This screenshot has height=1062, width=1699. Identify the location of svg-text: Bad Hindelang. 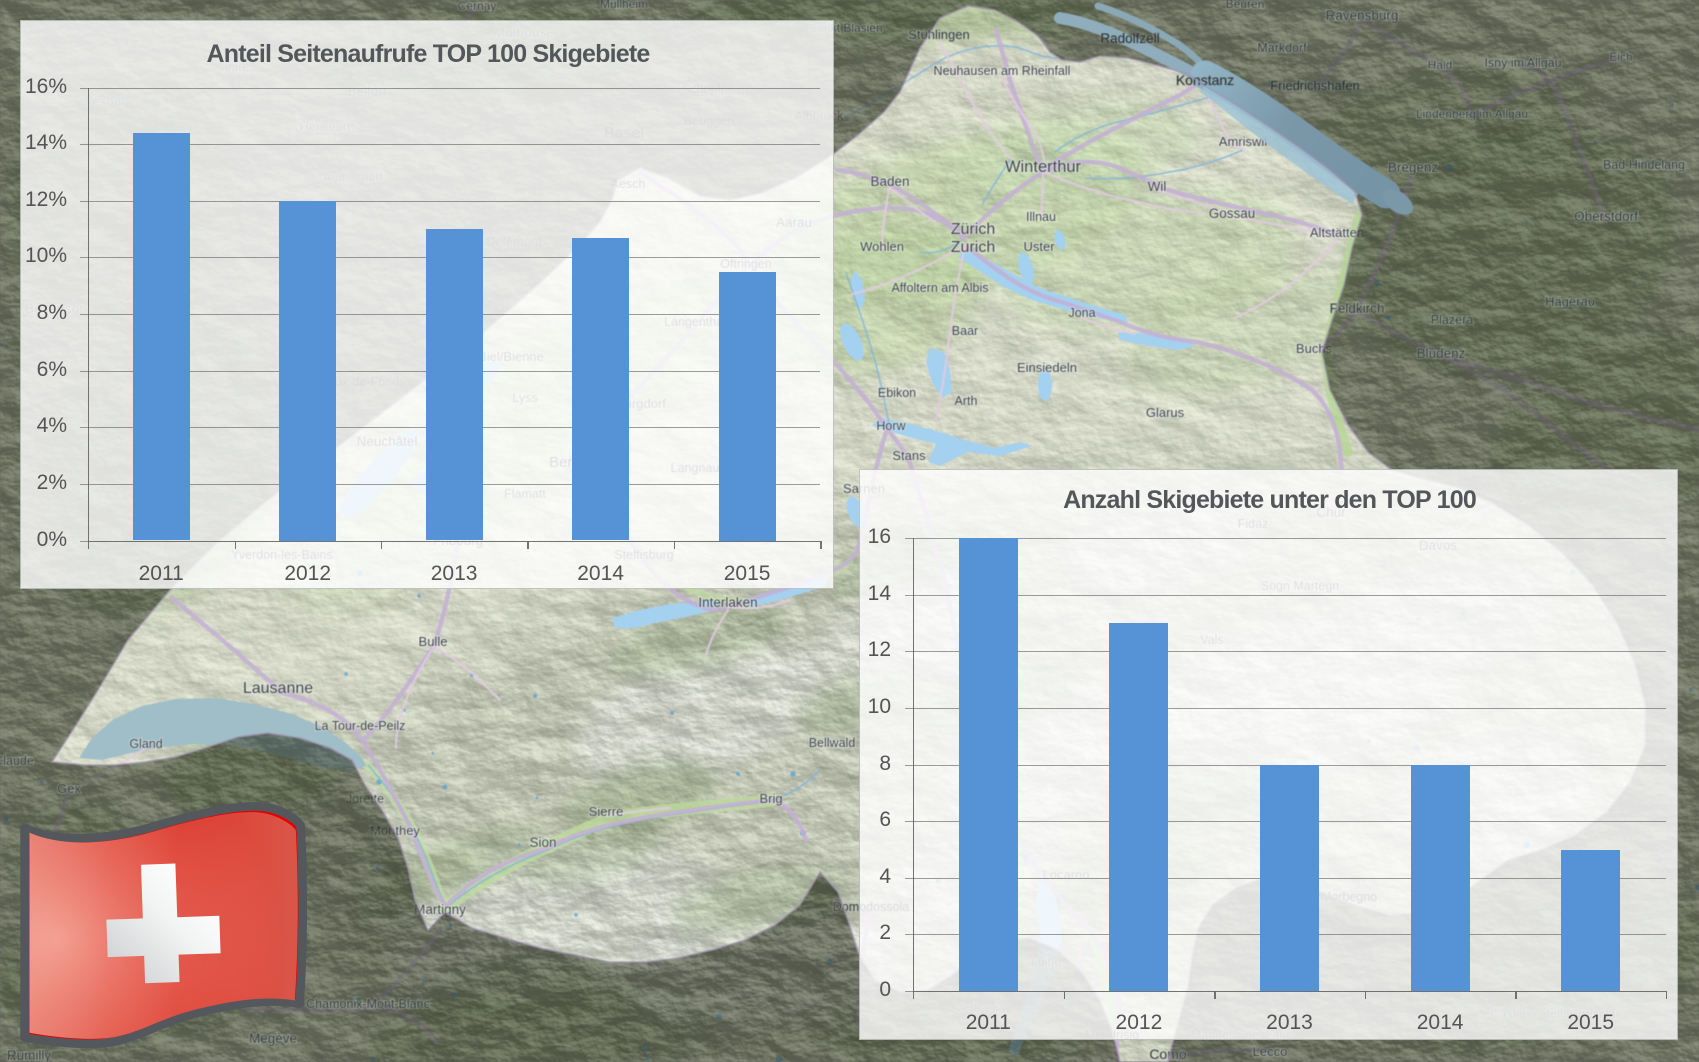
(1644, 165).